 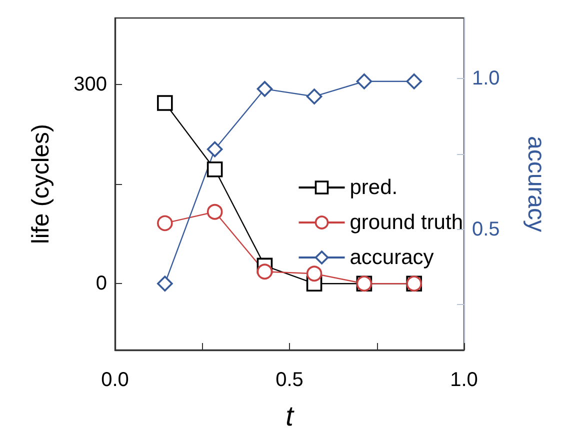 I want to click on y-axis-title: life (cycles), so click(x=41, y=184).